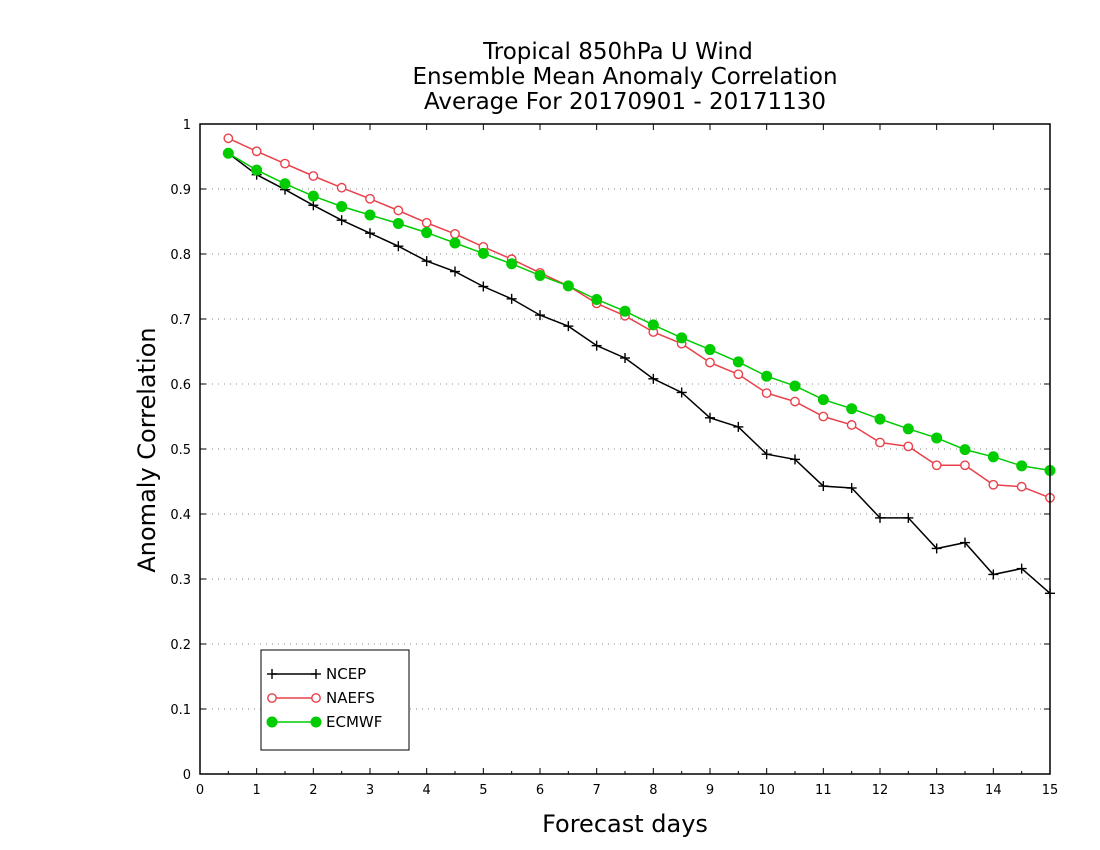 The width and height of the screenshot is (1100, 850). I want to click on y-tick-label: 0.9, so click(180, 190).